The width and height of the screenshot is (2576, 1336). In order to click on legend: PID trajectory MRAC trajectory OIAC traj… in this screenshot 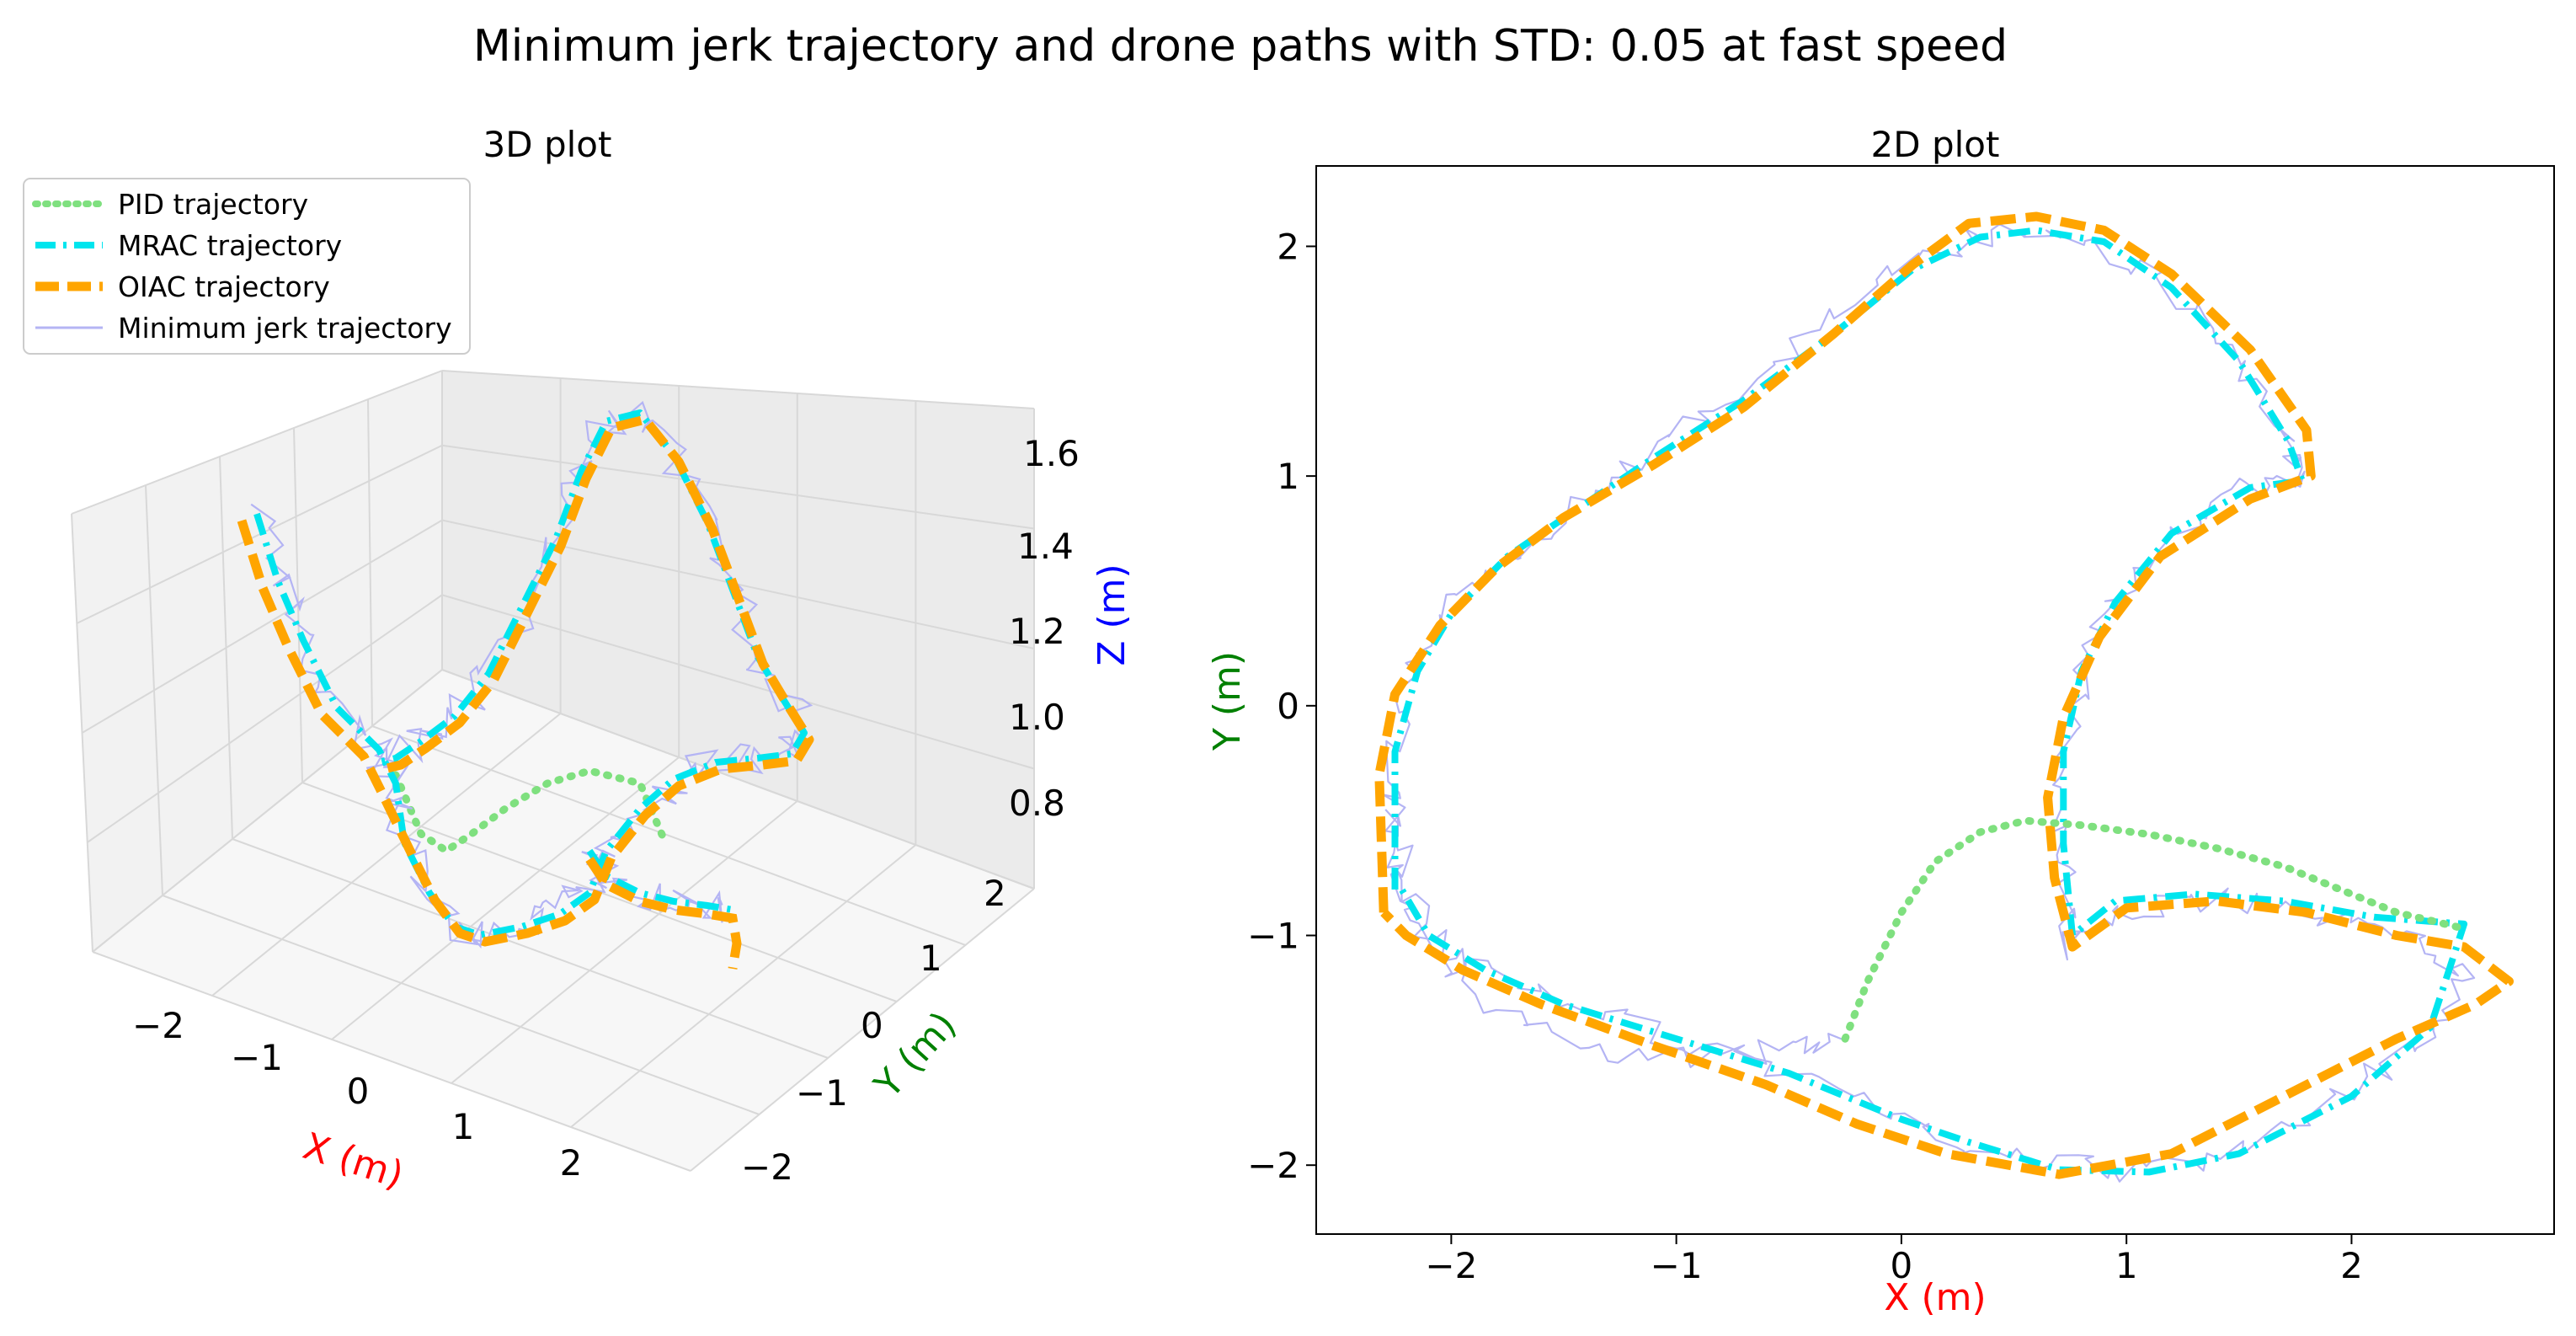, I will do `click(247, 266)`.